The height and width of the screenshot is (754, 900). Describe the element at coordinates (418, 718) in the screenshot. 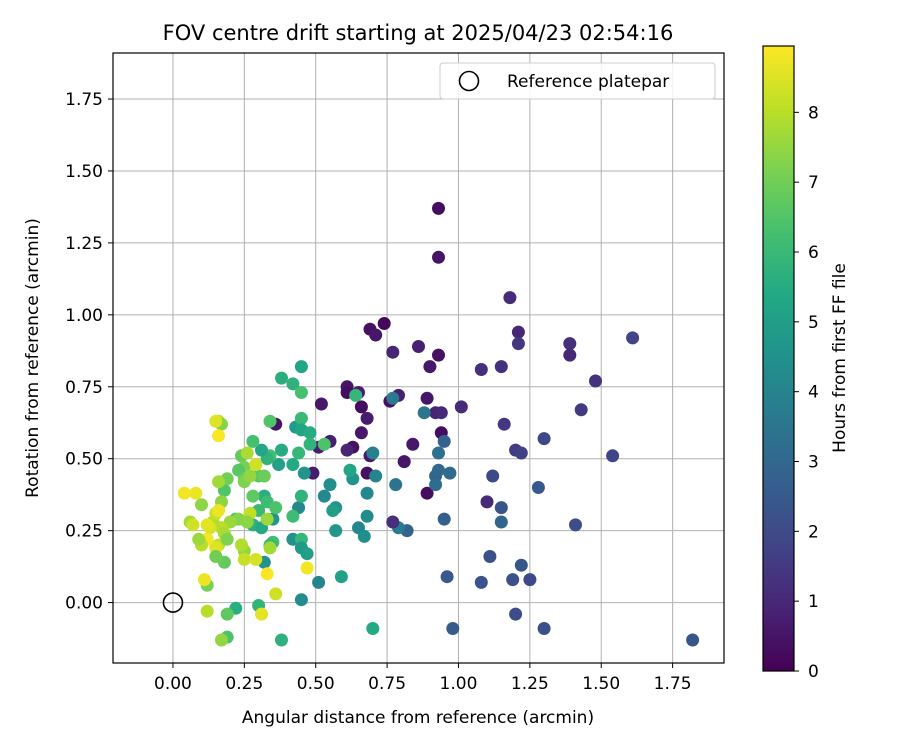

I see `x-axis-label: Angular distance from reference (arcmin)` at that location.